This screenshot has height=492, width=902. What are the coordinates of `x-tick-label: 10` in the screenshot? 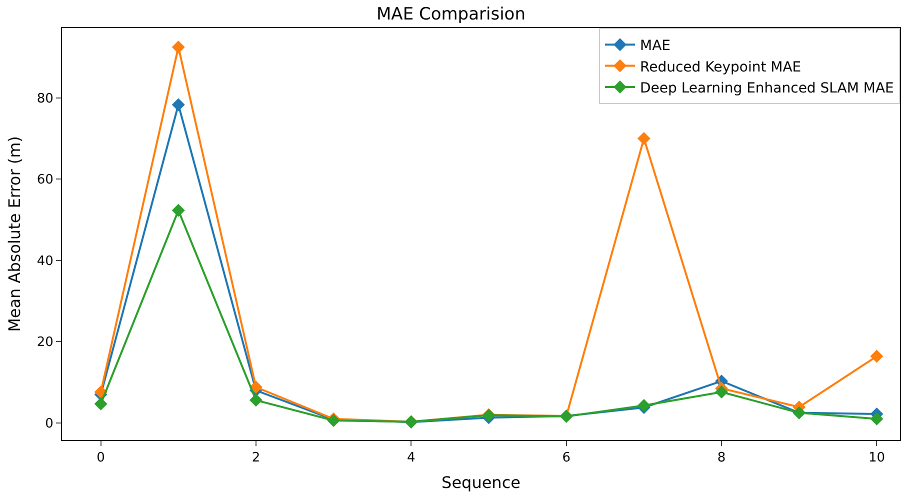 It's located at (876, 458).